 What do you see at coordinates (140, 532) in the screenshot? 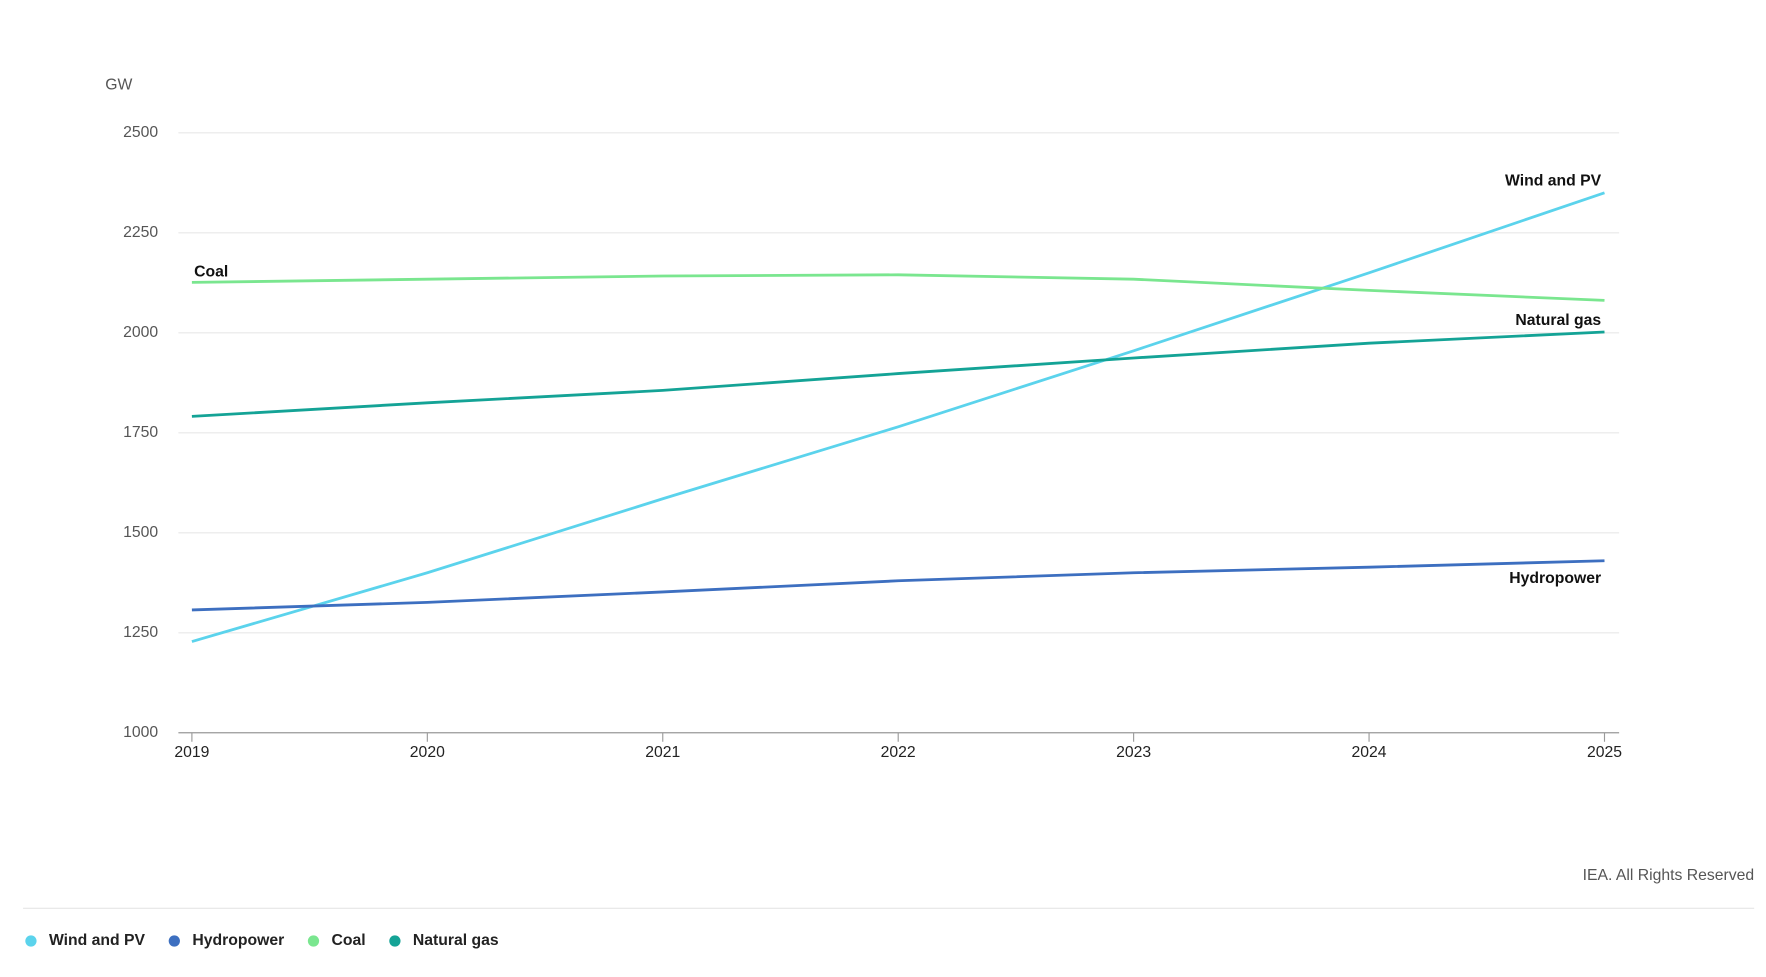
I see `y-tick-label: 1500` at bounding box center [140, 532].